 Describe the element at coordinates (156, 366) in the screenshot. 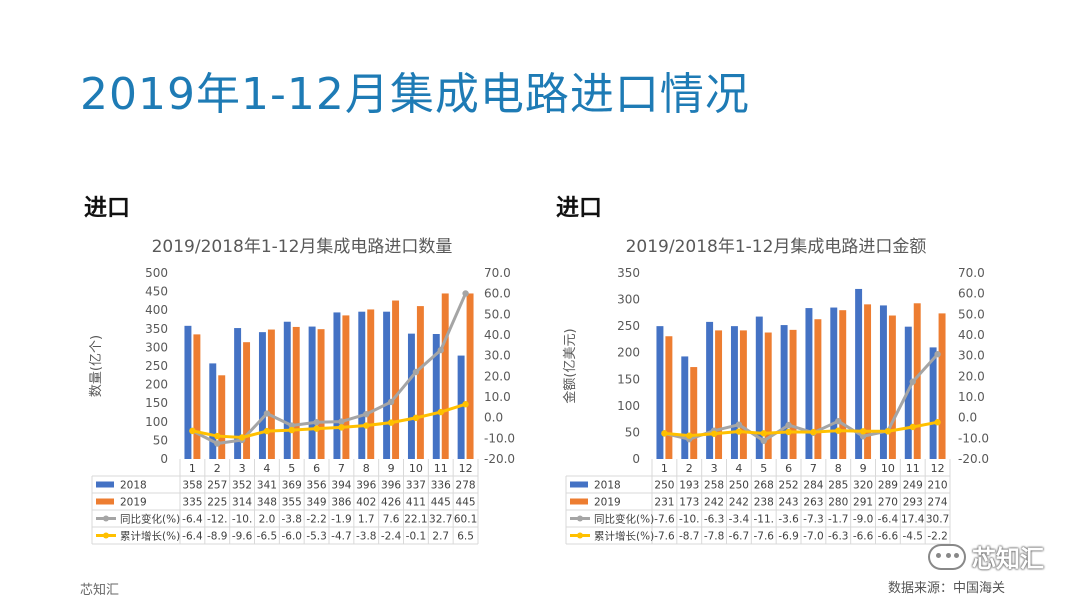

I see `y-tick-label: 250` at that location.